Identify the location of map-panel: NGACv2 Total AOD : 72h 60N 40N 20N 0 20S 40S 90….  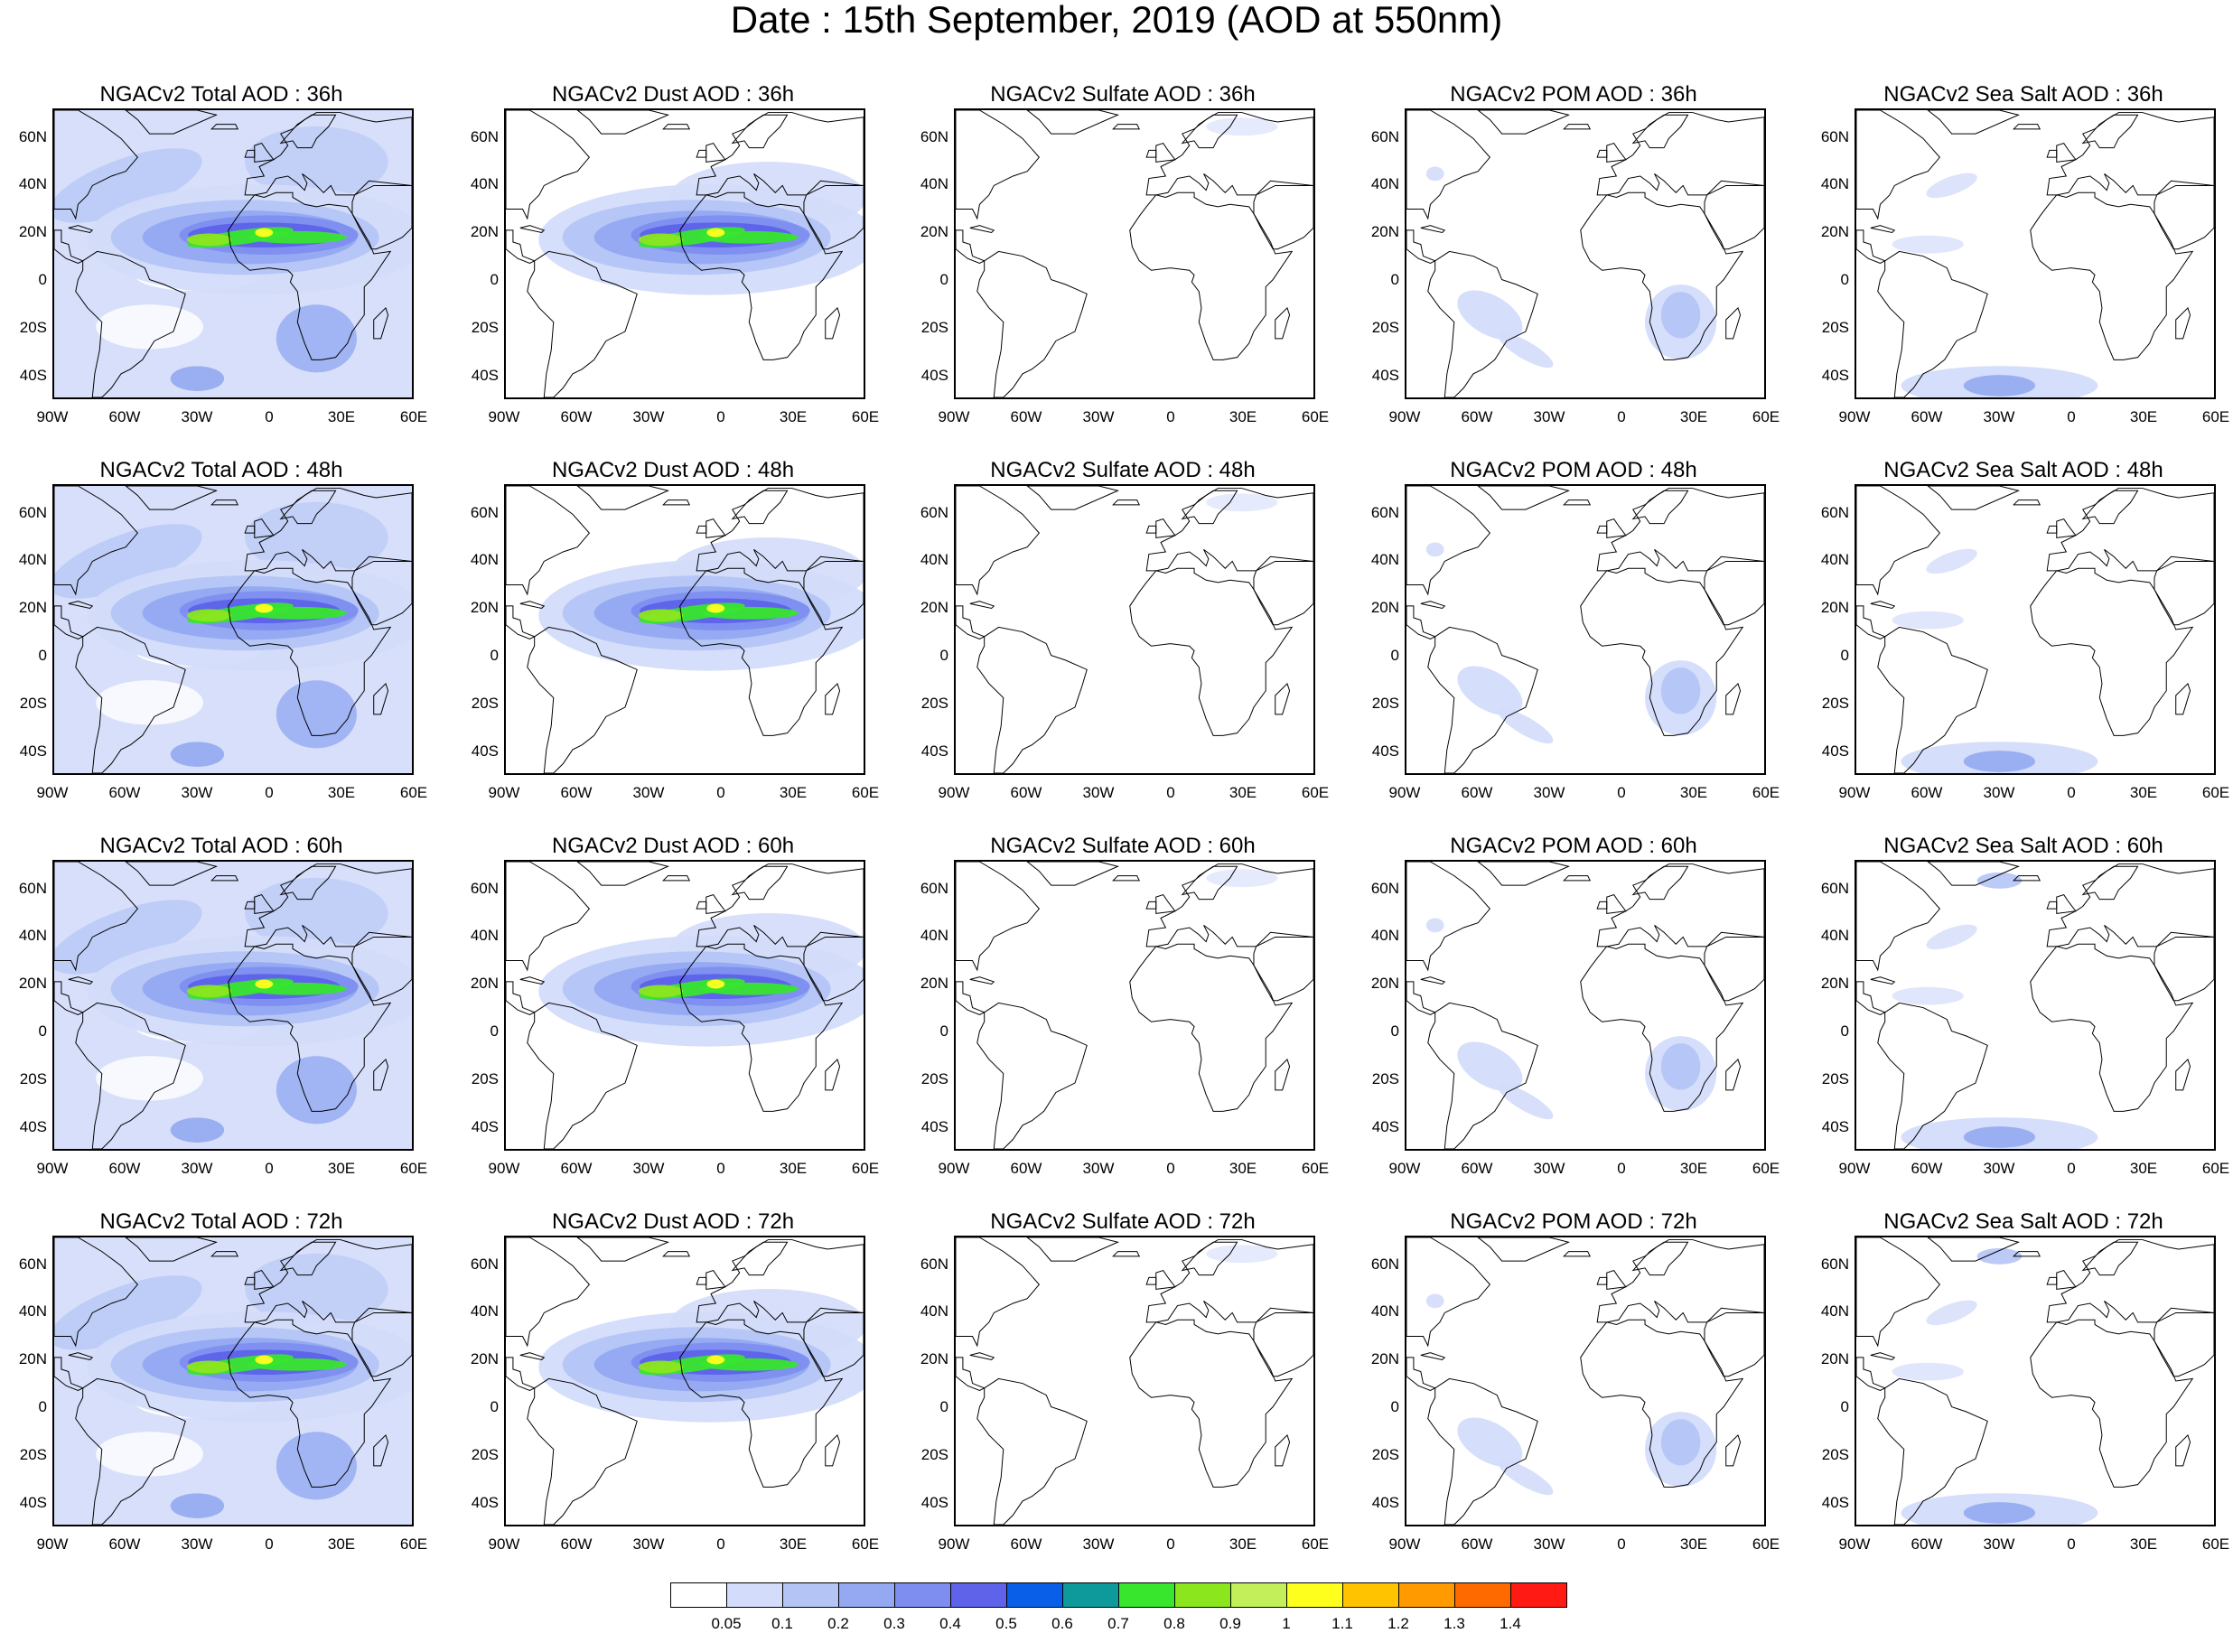
(221, 1396).